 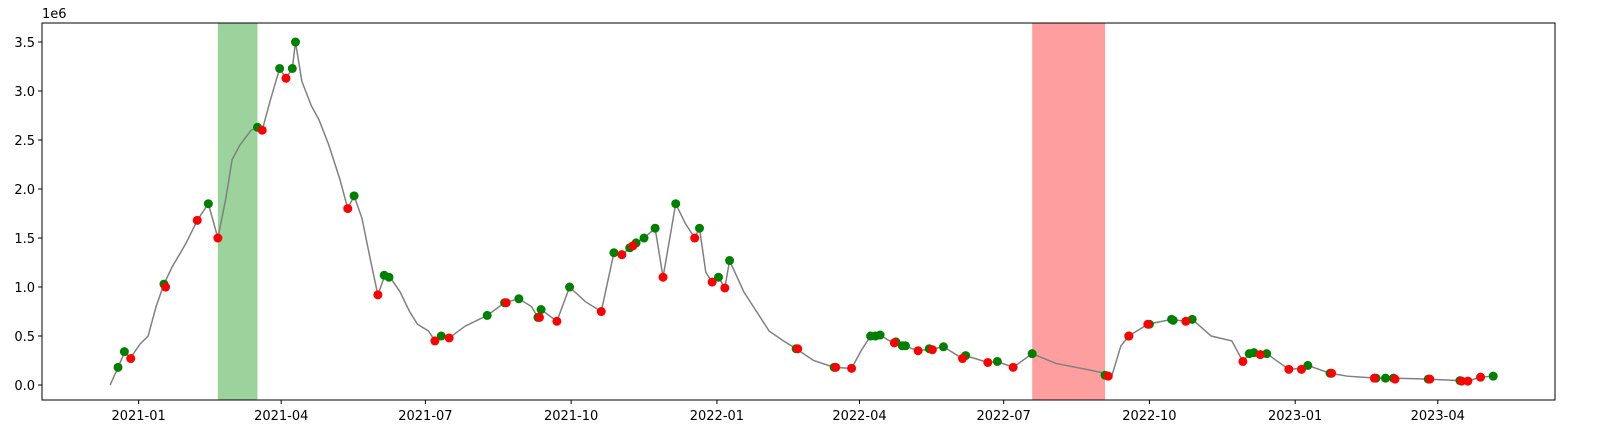 I want to click on y-tick-label: 2.0, so click(x=24, y=190).